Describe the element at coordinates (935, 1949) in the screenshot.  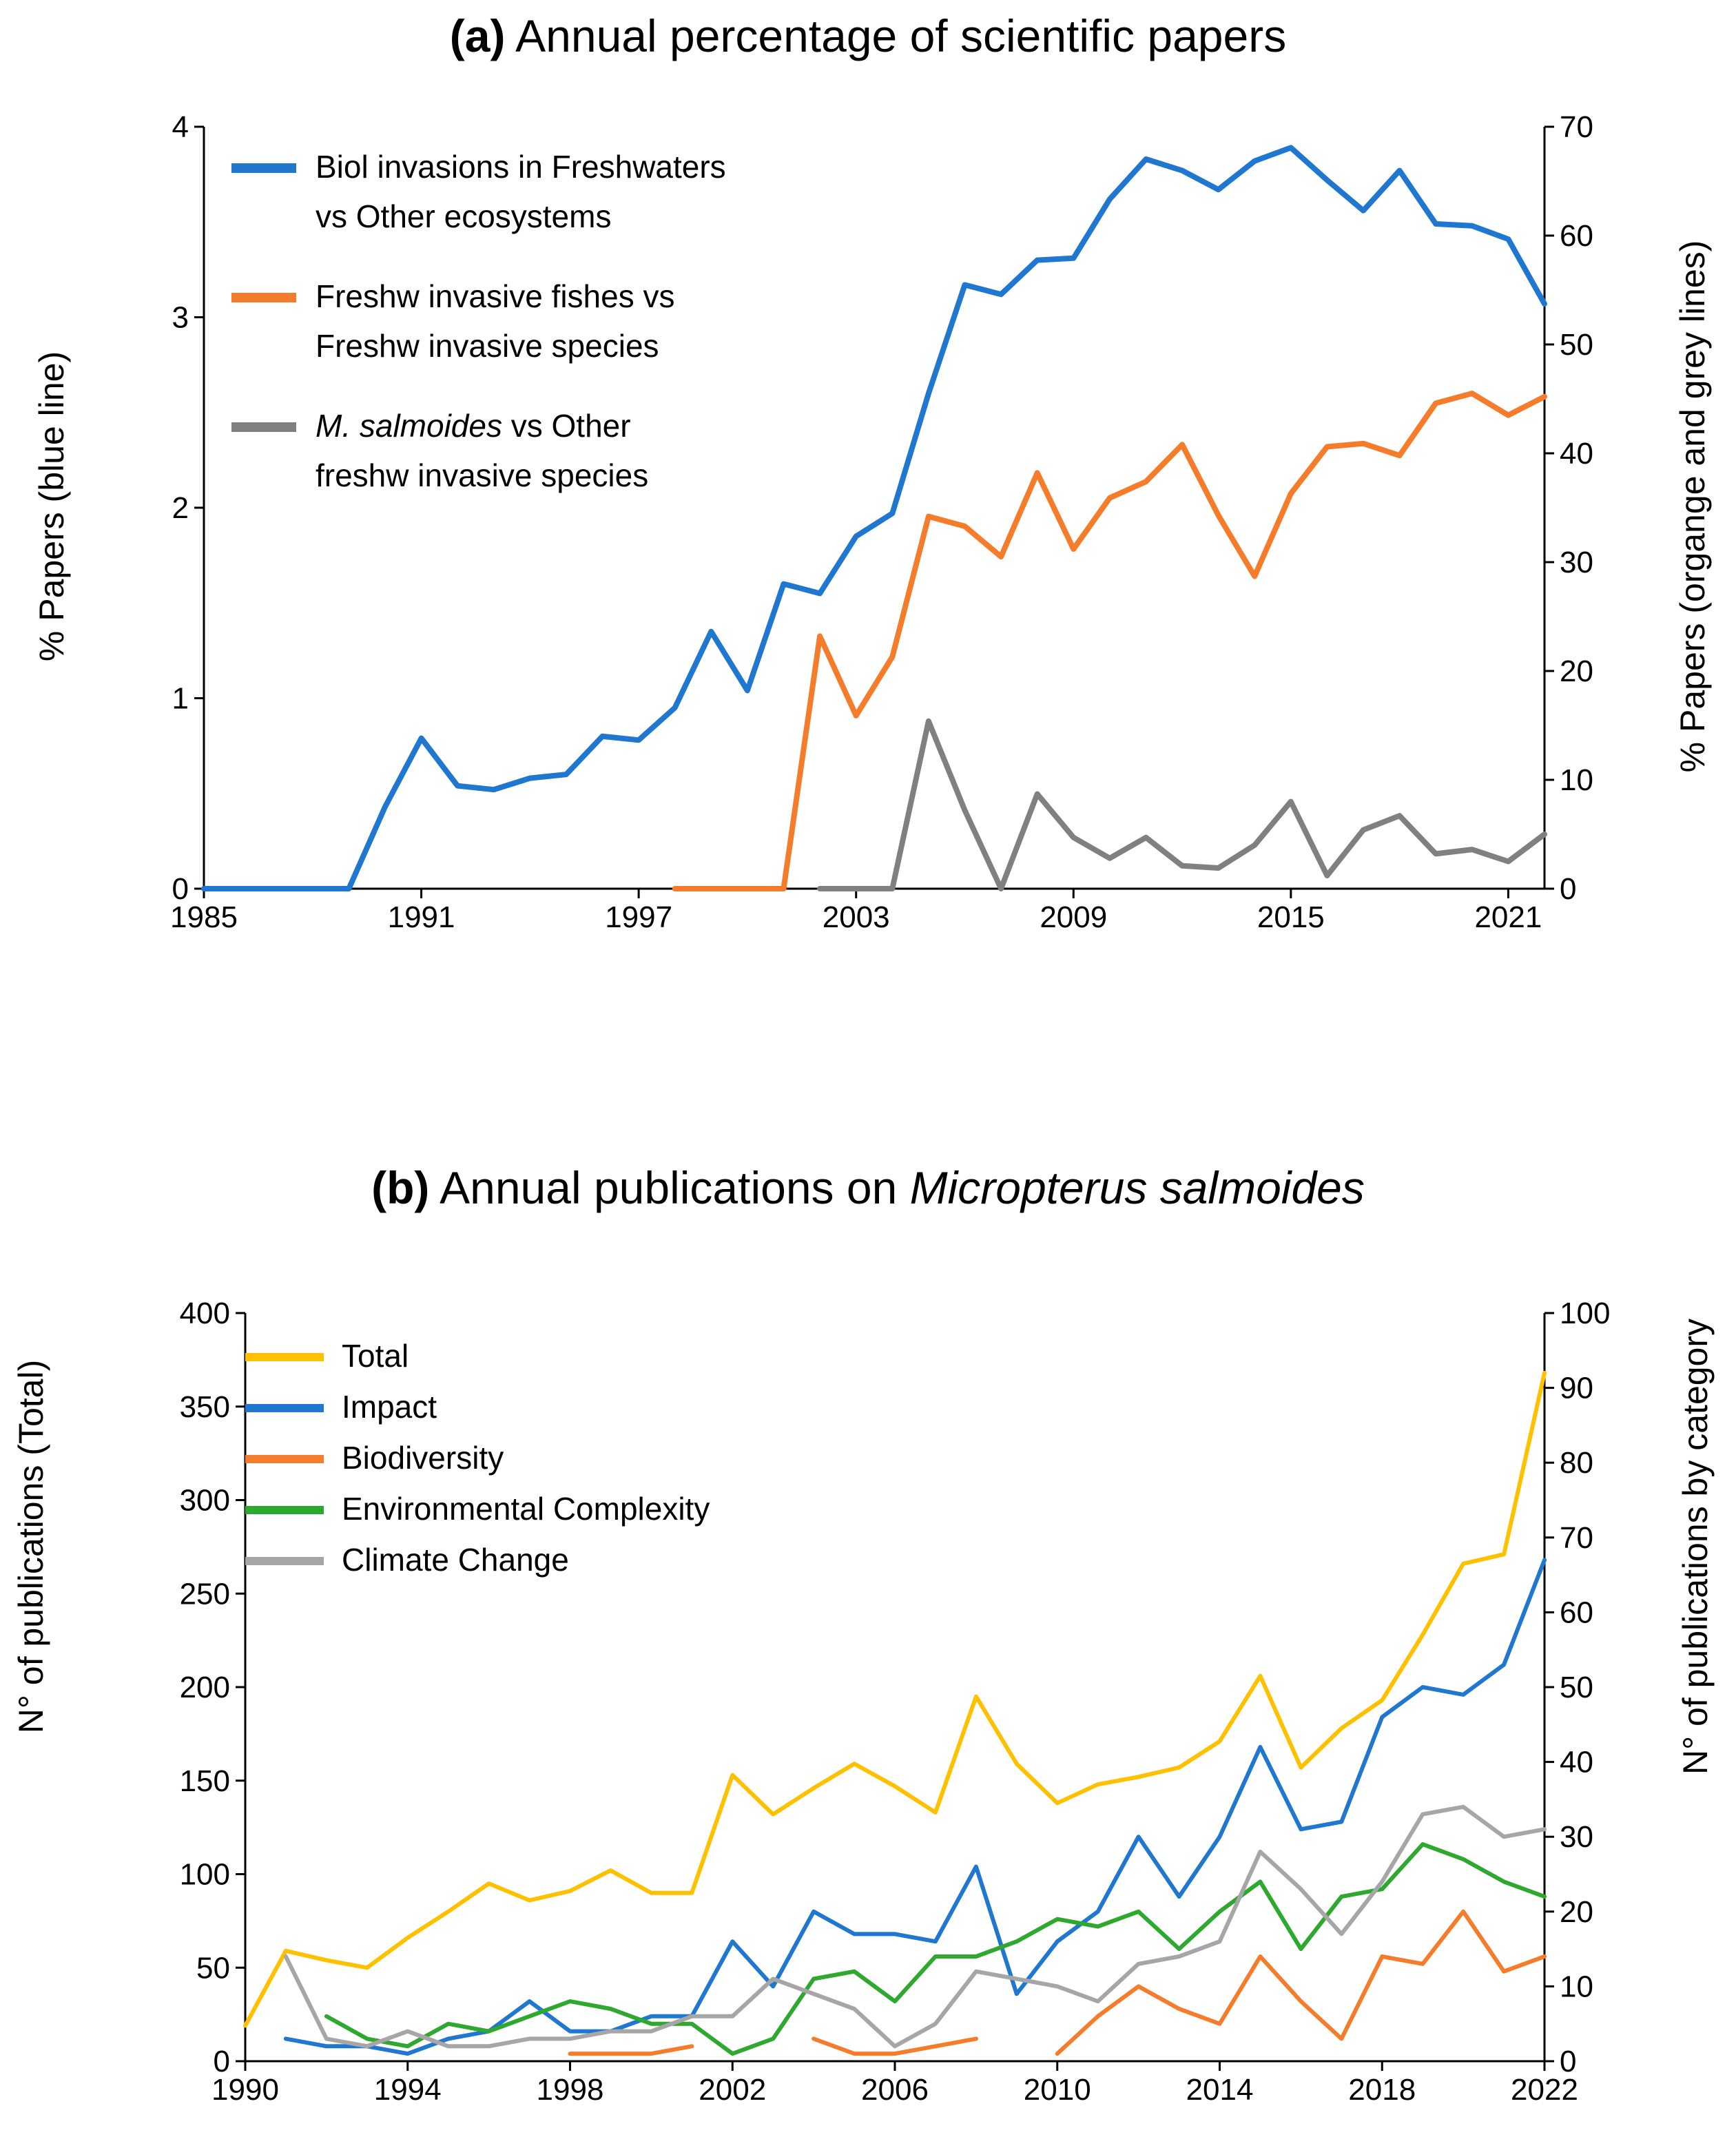
I see `series-line-environmental-complexity` at that location.